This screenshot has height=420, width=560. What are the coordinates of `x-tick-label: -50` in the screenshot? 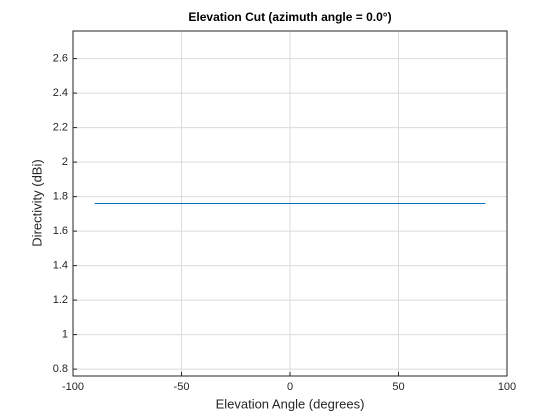 It's located at (182, 387).